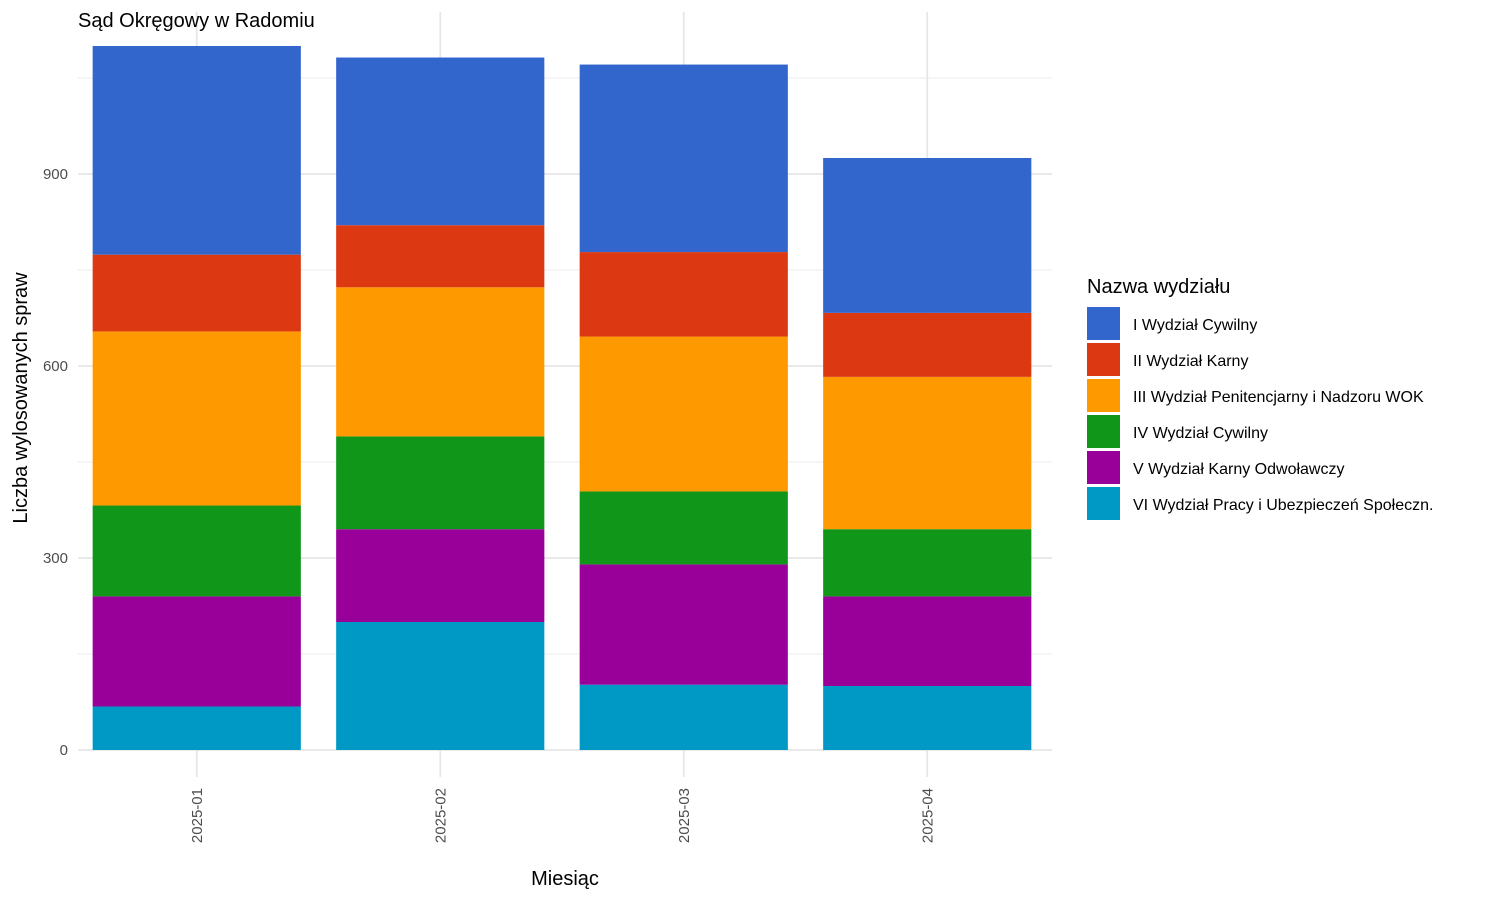 Image resolution: width=1500 pixels, height=900 pixels. I want to click on bar-segment: II Wydział Karny — 2025-02: 97, so click(440, 256).